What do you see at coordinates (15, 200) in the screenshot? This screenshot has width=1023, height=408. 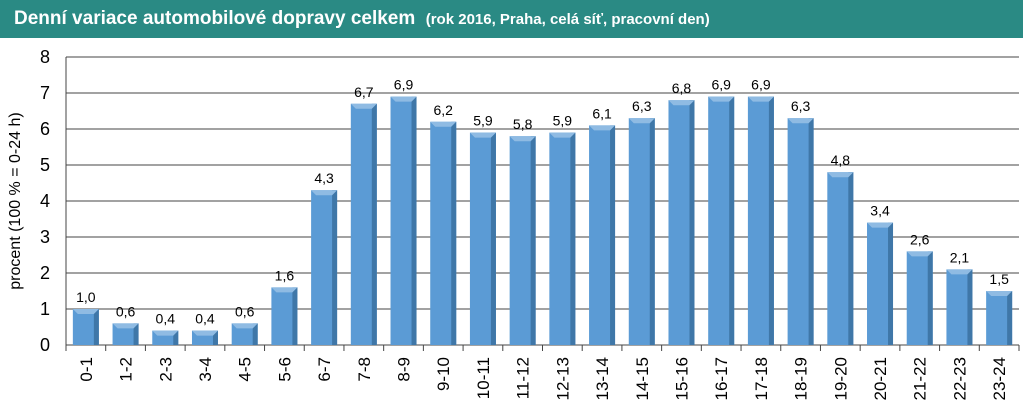 I see `y-axis-label: procent (100 % = 0-24 h)` at bounding box center [15, 200].